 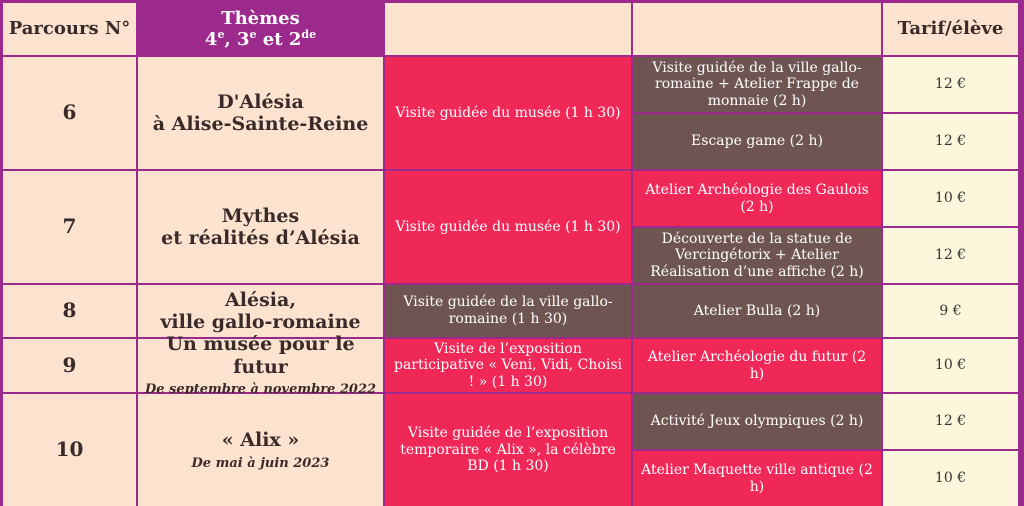 I want to click on theme-line: Mythes, so click(x=260, y=215).